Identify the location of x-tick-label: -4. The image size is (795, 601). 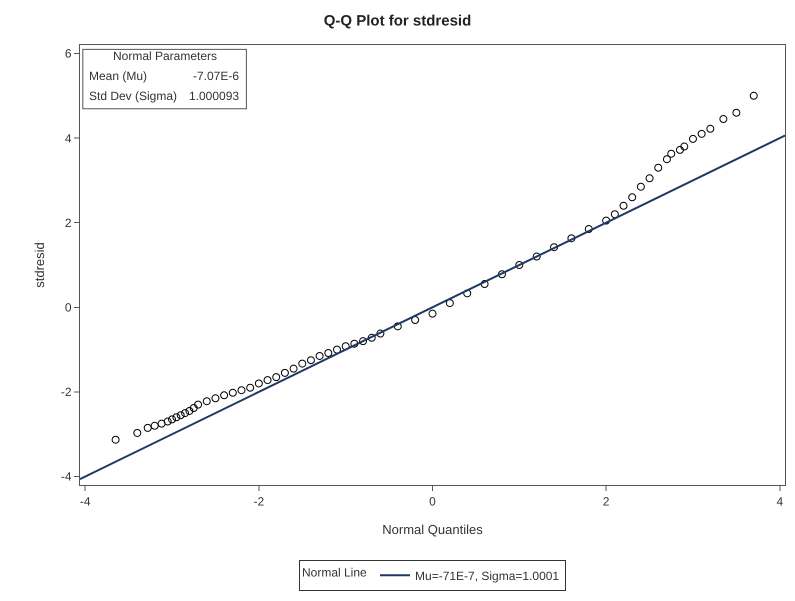
(85, 501).